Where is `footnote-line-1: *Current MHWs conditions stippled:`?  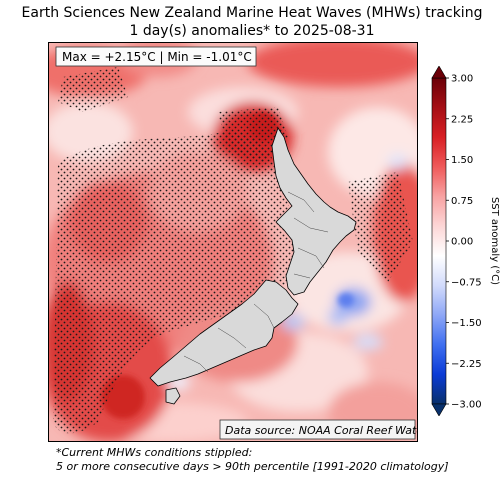 footnote-line-1: *Current MHWs conditions stippled: is located at coordinates (154, 452).